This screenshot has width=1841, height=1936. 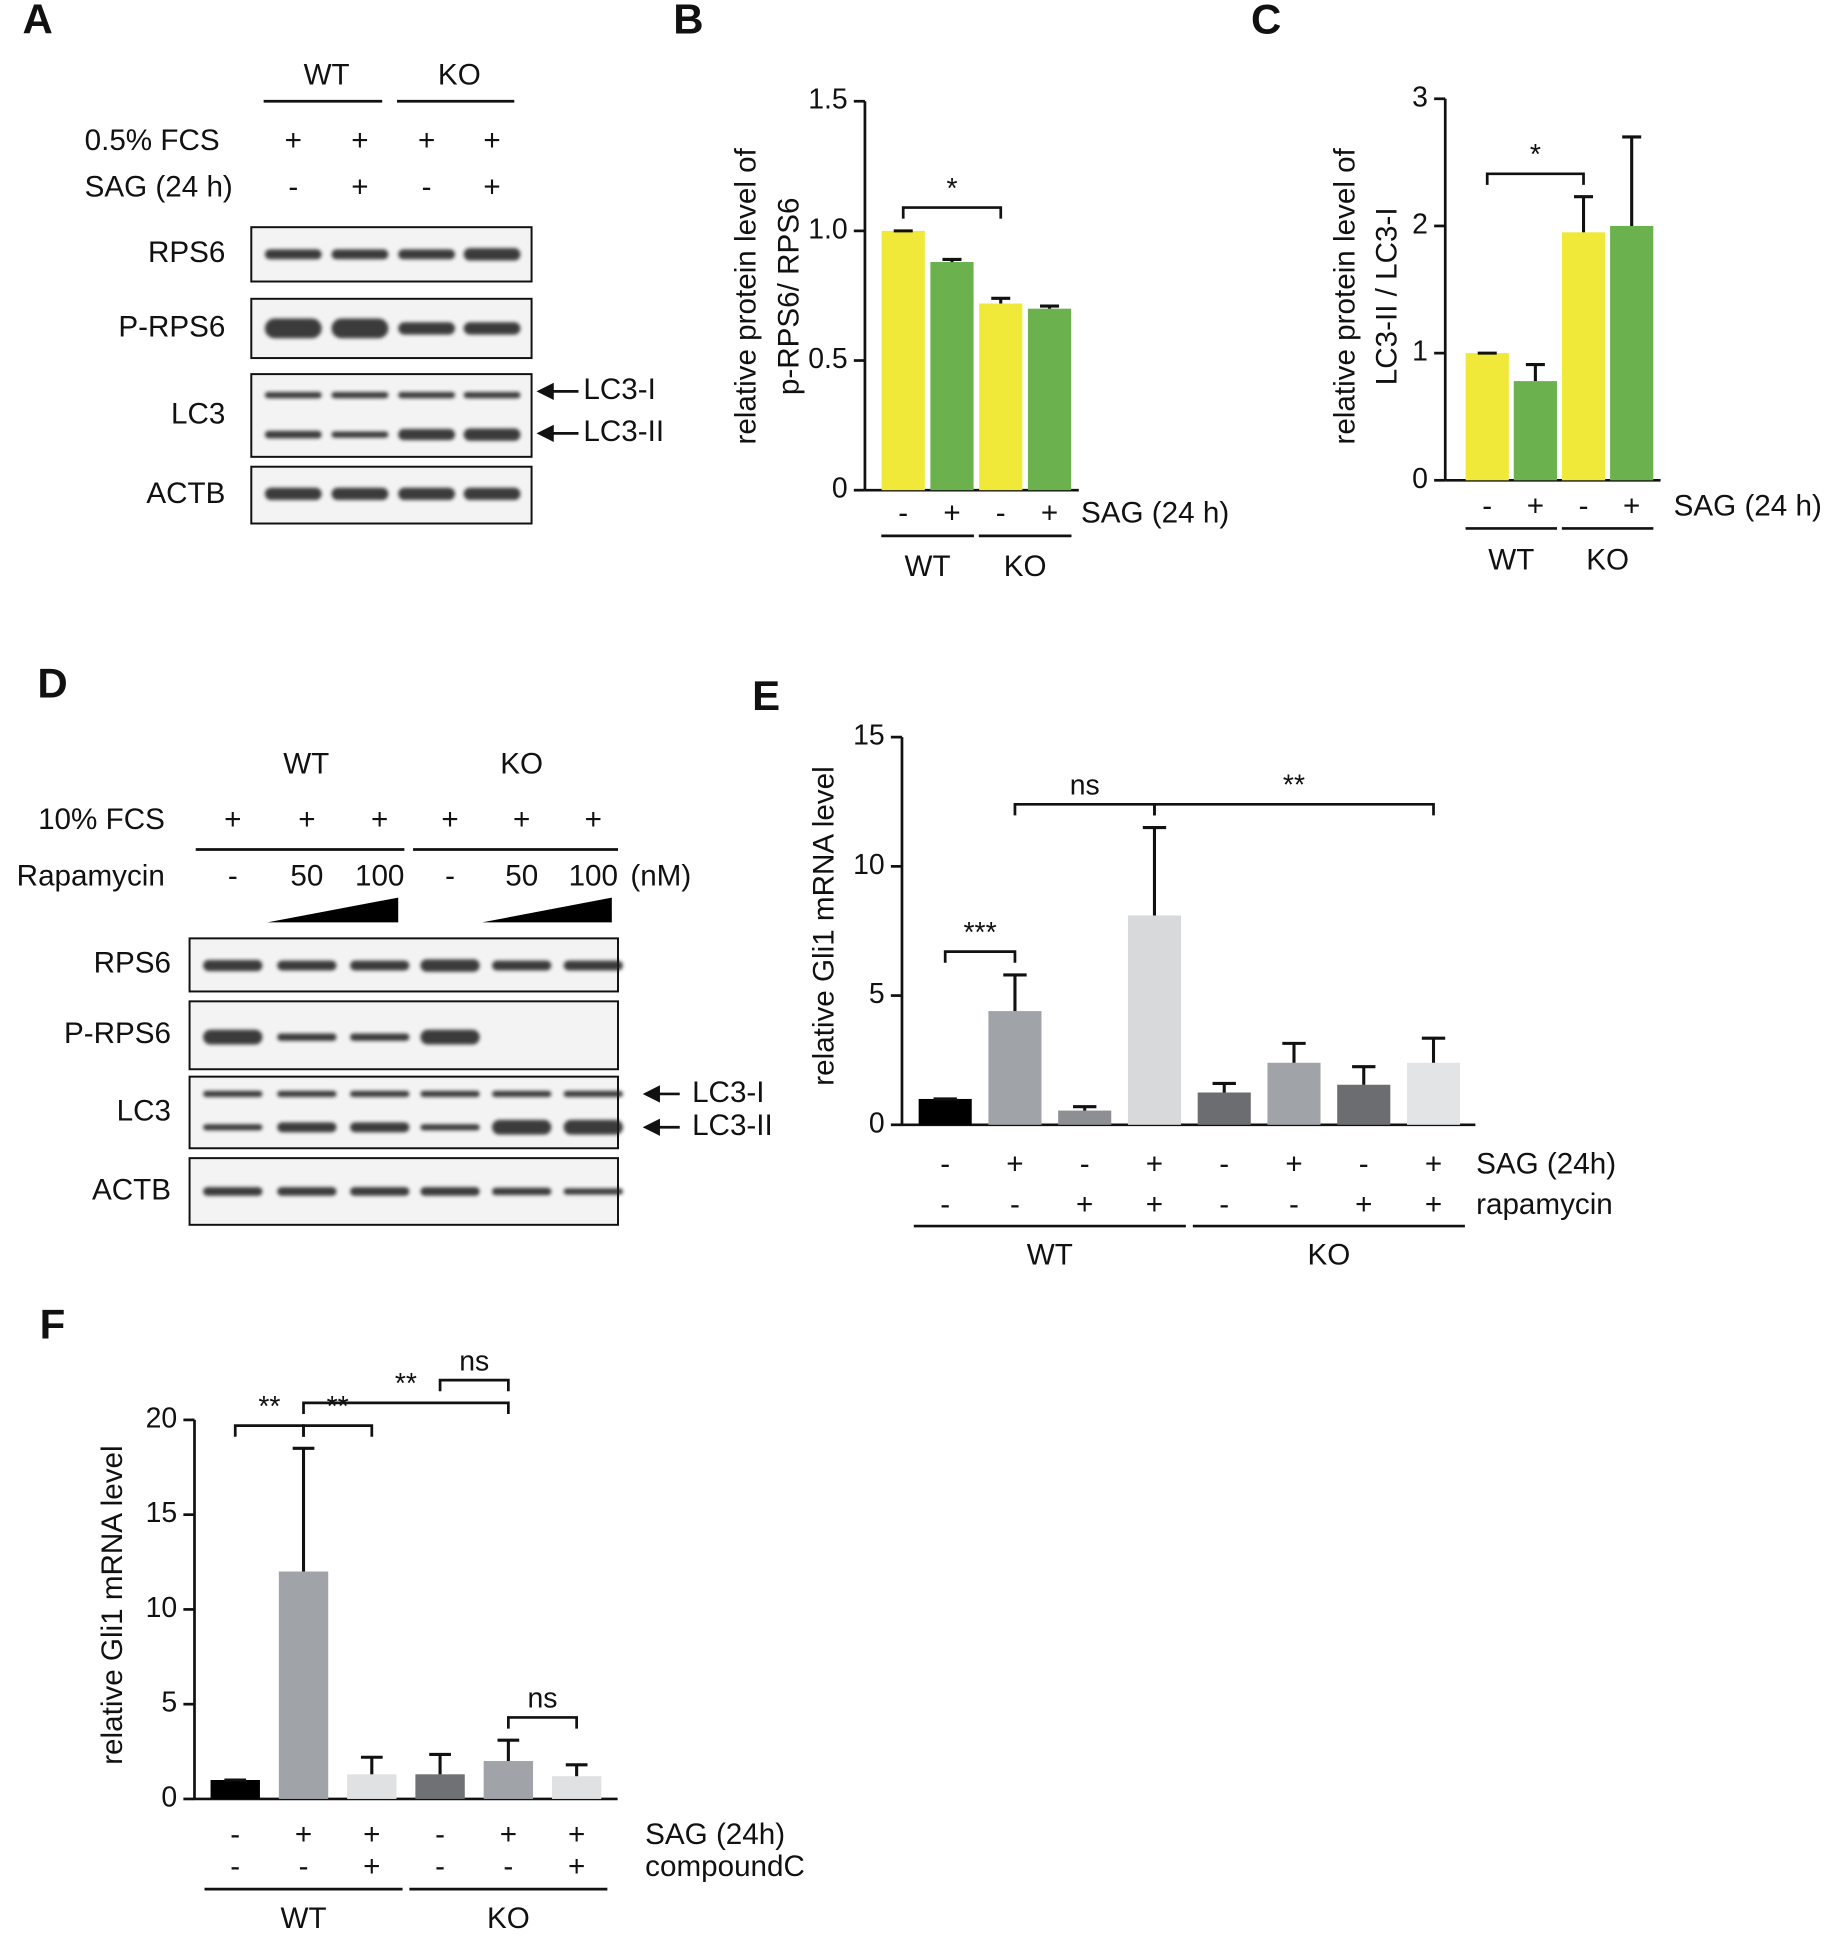 I want to click on row-label: 0.5% FCS, so click(x=152, y=140).